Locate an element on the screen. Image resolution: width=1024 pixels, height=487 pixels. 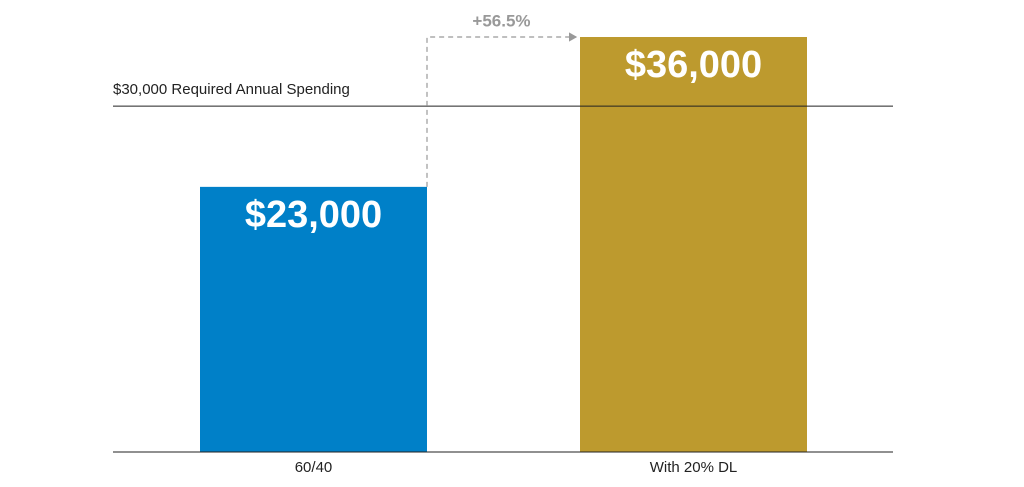
change-arrow is located at coordinates (502, 109).